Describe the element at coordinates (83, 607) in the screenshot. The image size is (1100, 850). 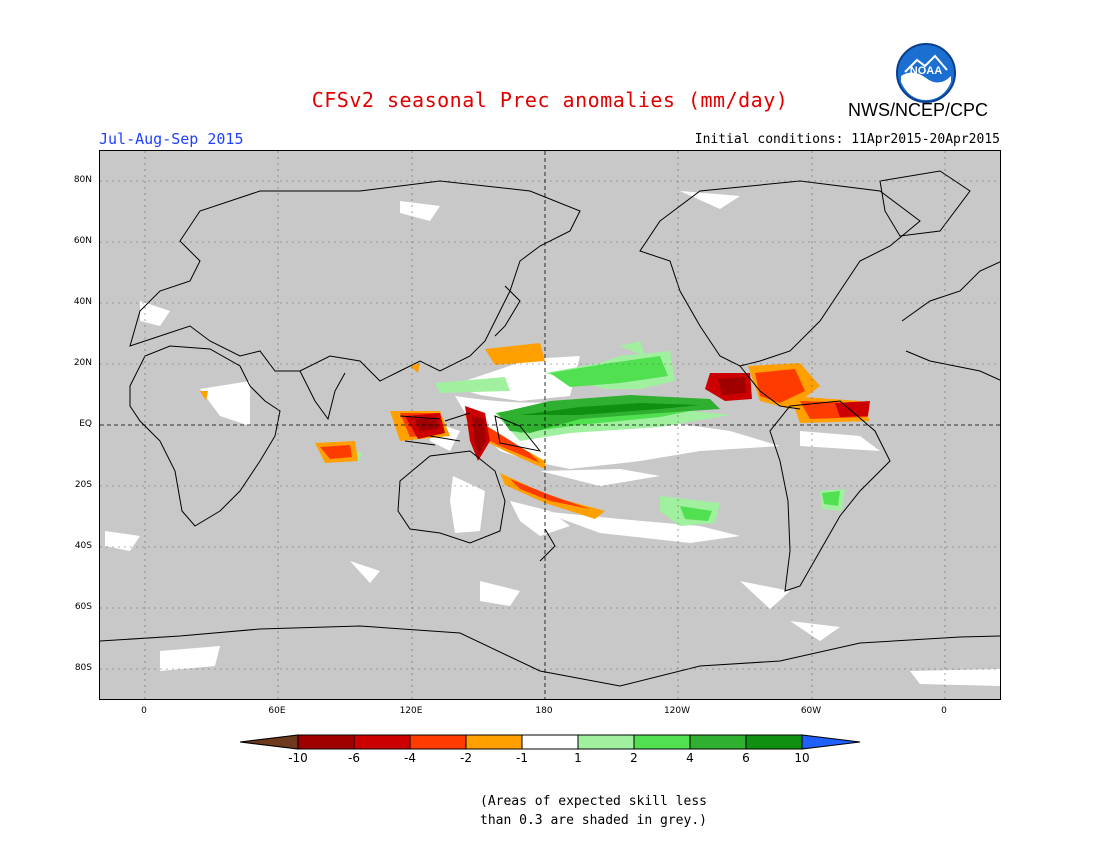
I see `lat-label-60s: 60S` at that location.